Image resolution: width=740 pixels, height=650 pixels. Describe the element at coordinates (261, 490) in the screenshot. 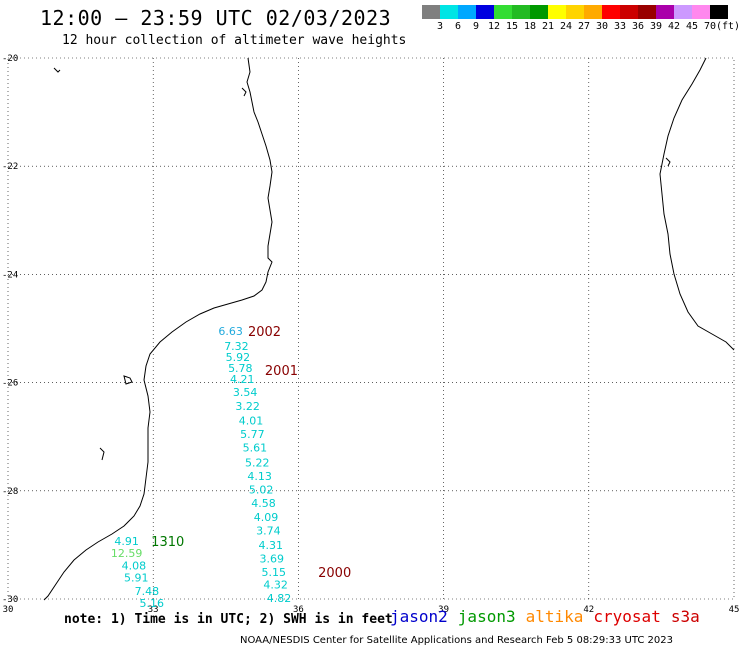

I see `swh-value-label: 5.02` at that location.